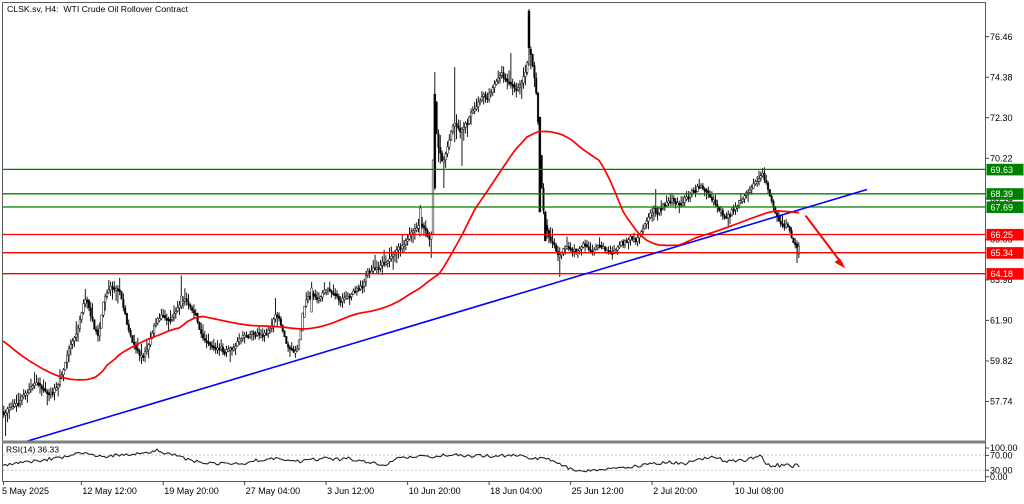  What do you see at coordinates (1001, 118) in the screenshot?
I see `svg-text: 72.30` at bounding box center [1001, 118].